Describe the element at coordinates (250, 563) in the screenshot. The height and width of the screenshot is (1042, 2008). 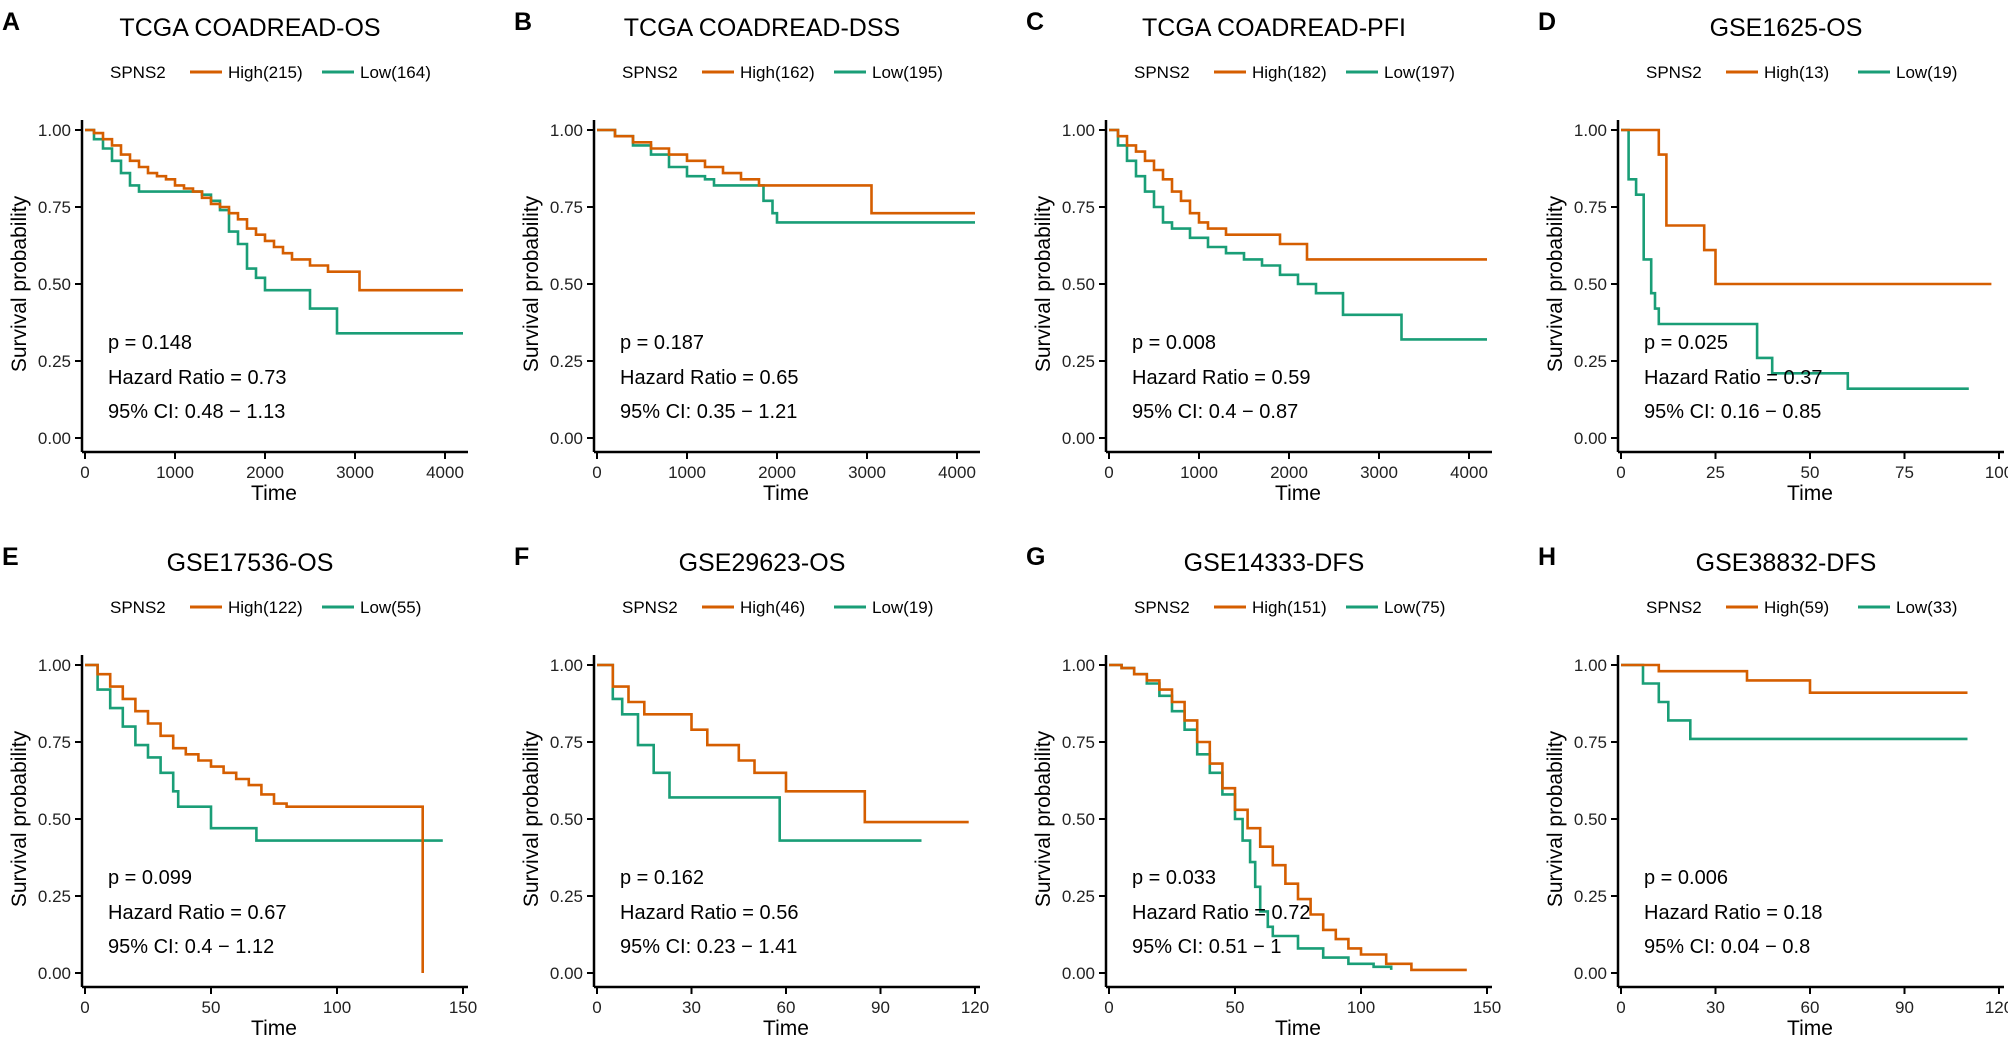
I see `panel-title: GSE17536-OS` at that location.